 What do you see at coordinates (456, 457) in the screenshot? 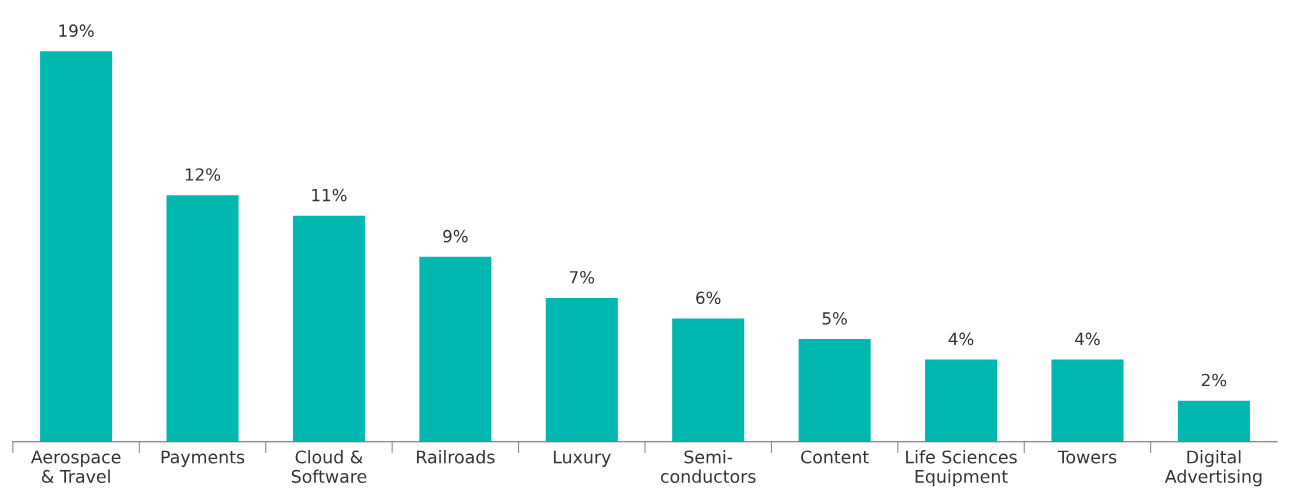
I see `x-tick-label: Railroads` at bounding box center [456, 457].